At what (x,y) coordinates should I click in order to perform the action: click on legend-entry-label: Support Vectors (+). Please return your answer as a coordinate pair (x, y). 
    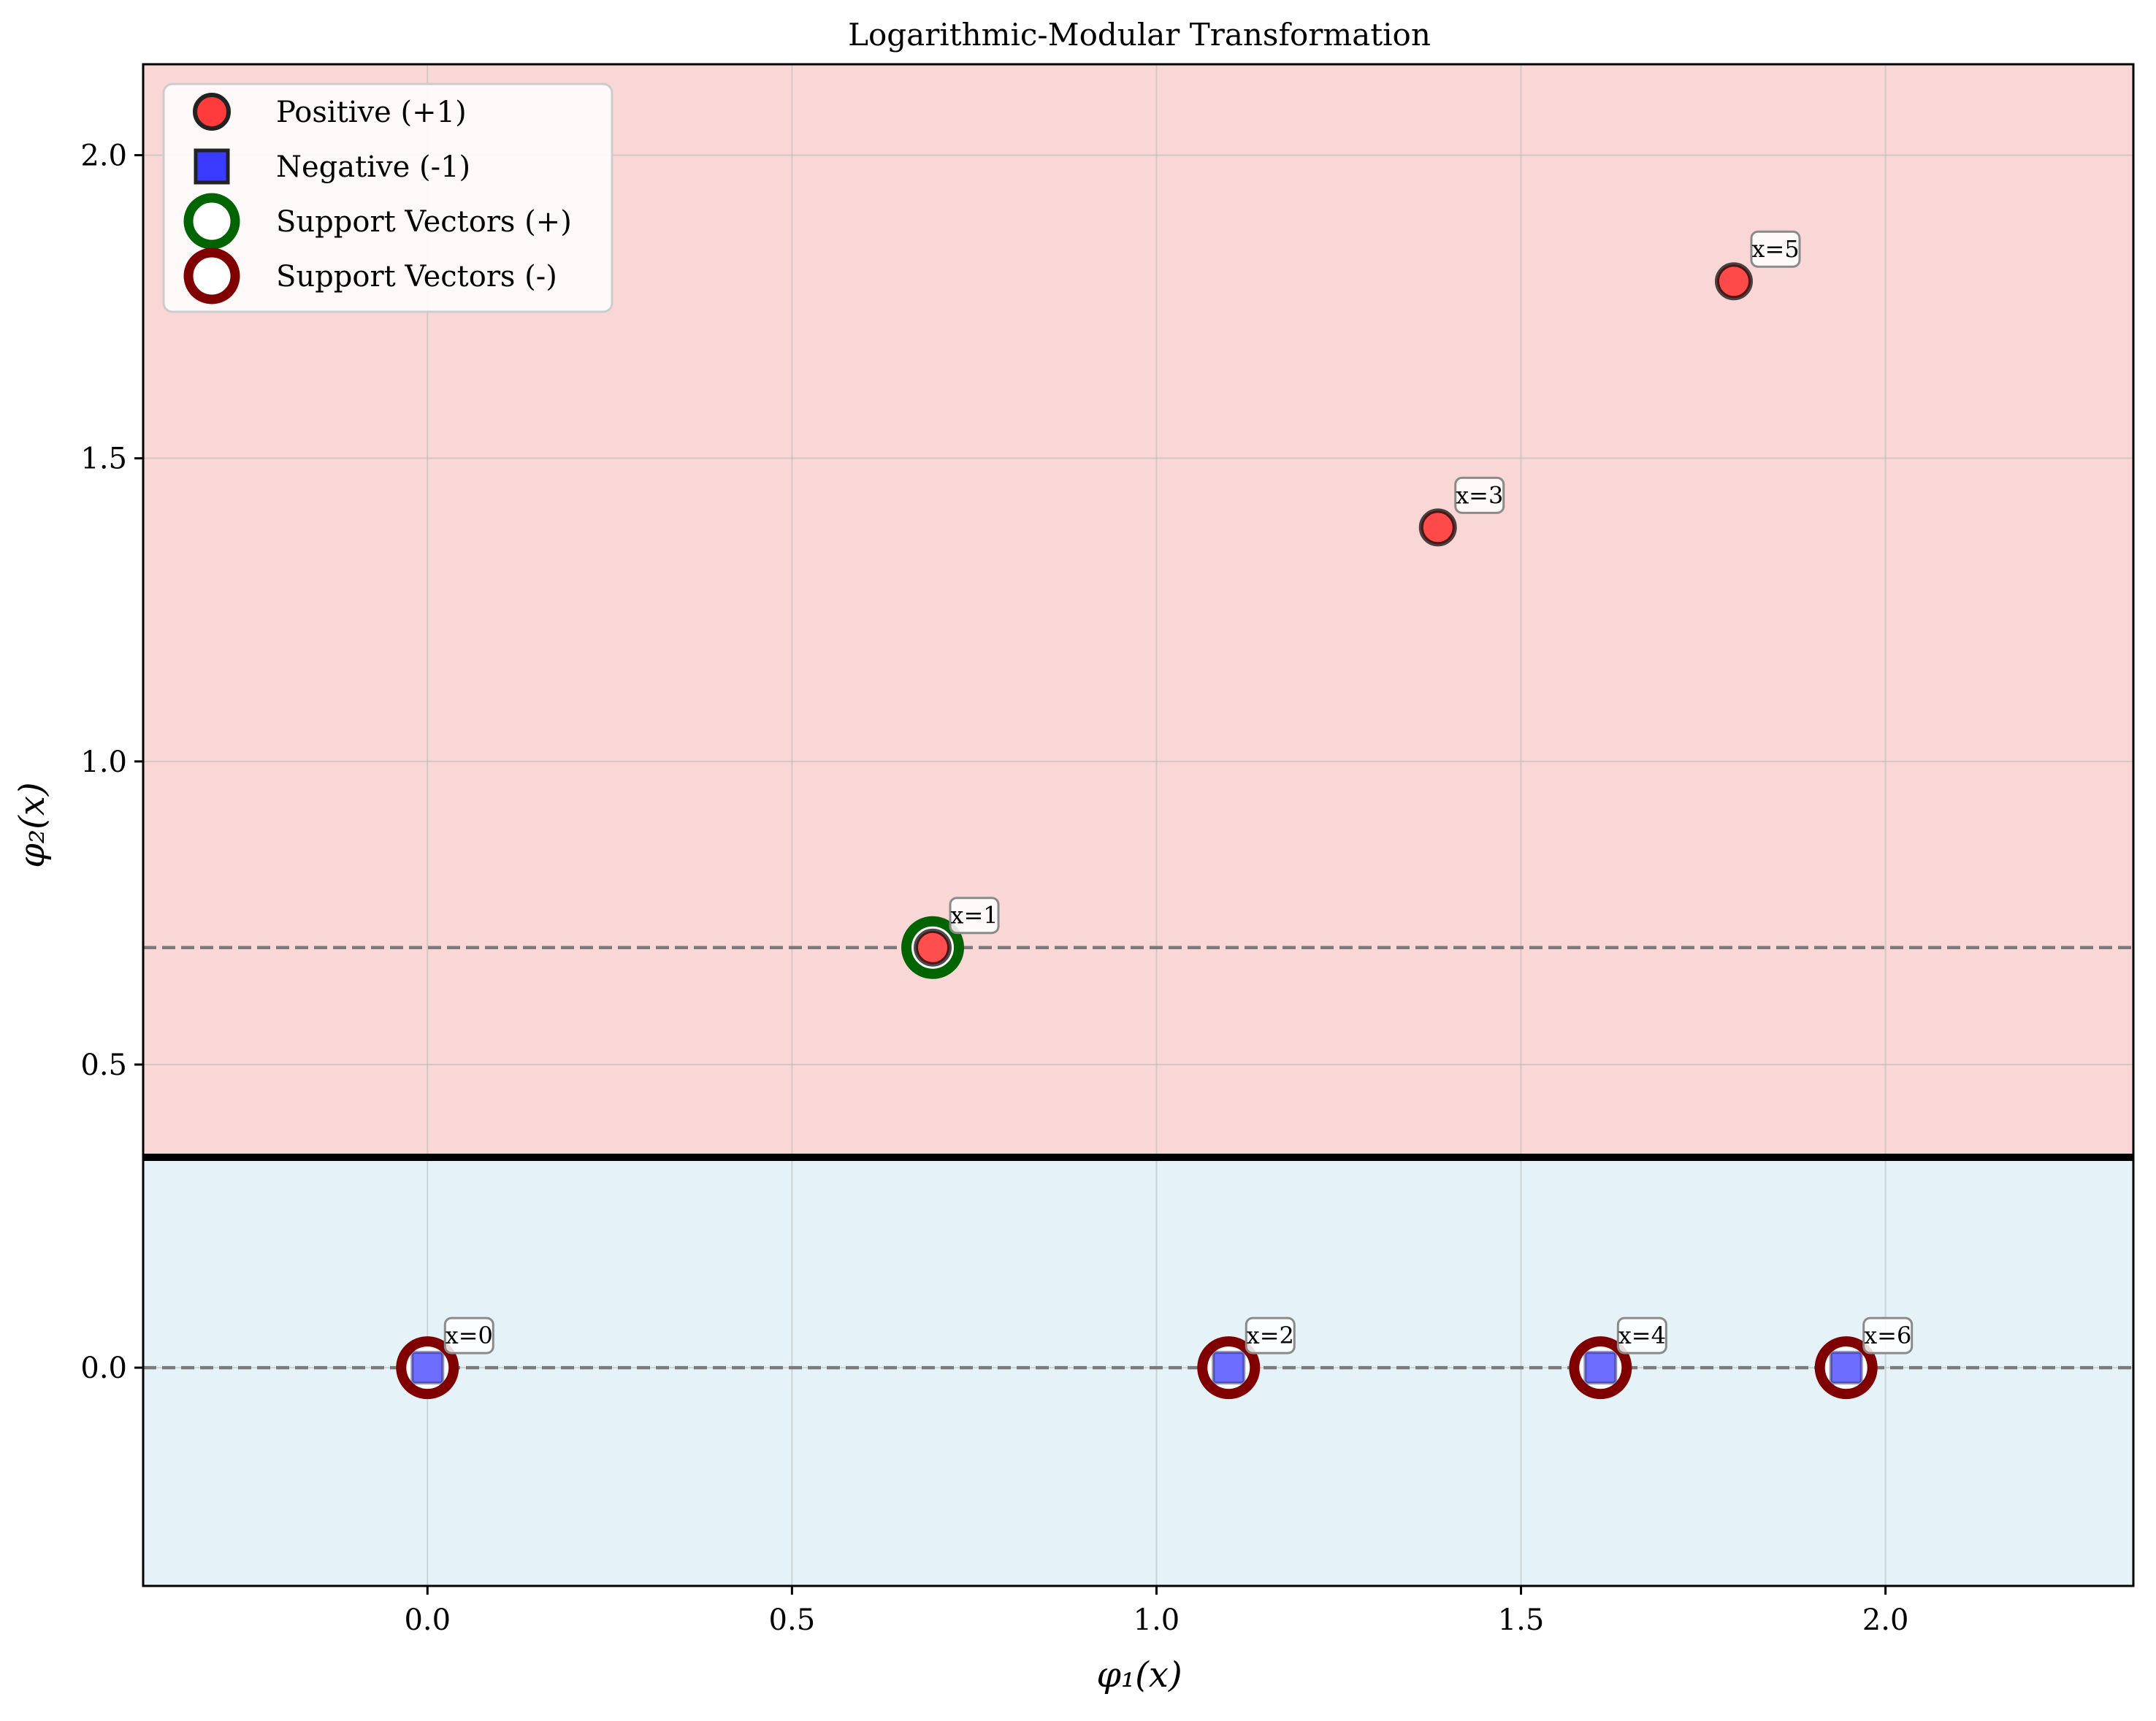
    Looking at the image, I should click on (424, 222).